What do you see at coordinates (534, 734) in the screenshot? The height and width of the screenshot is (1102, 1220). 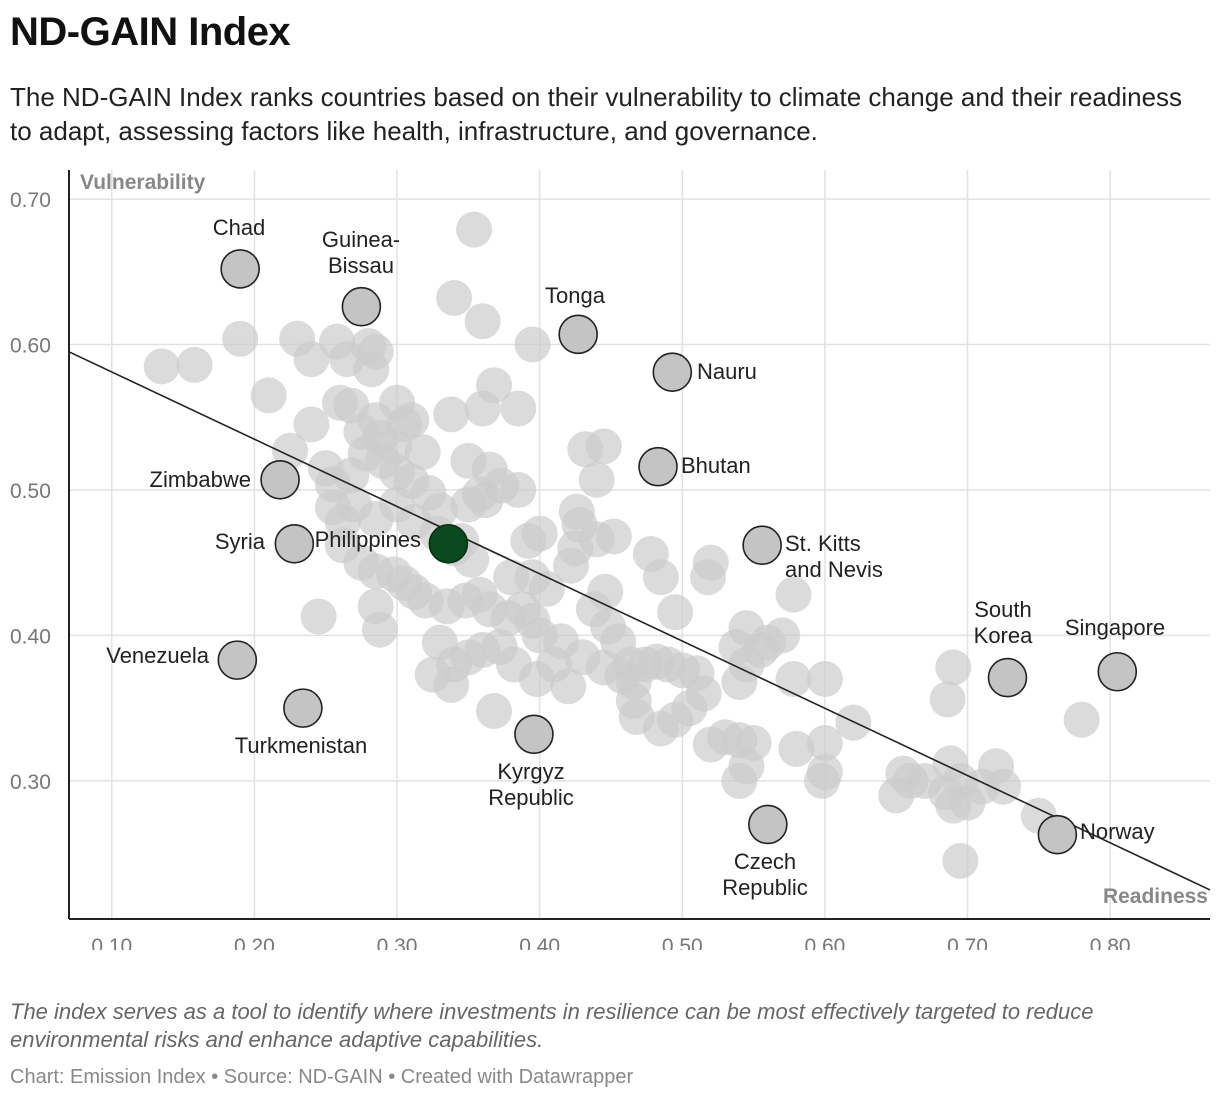 I see `point-kyrgyz-republic` at bounding box center [534, 734].